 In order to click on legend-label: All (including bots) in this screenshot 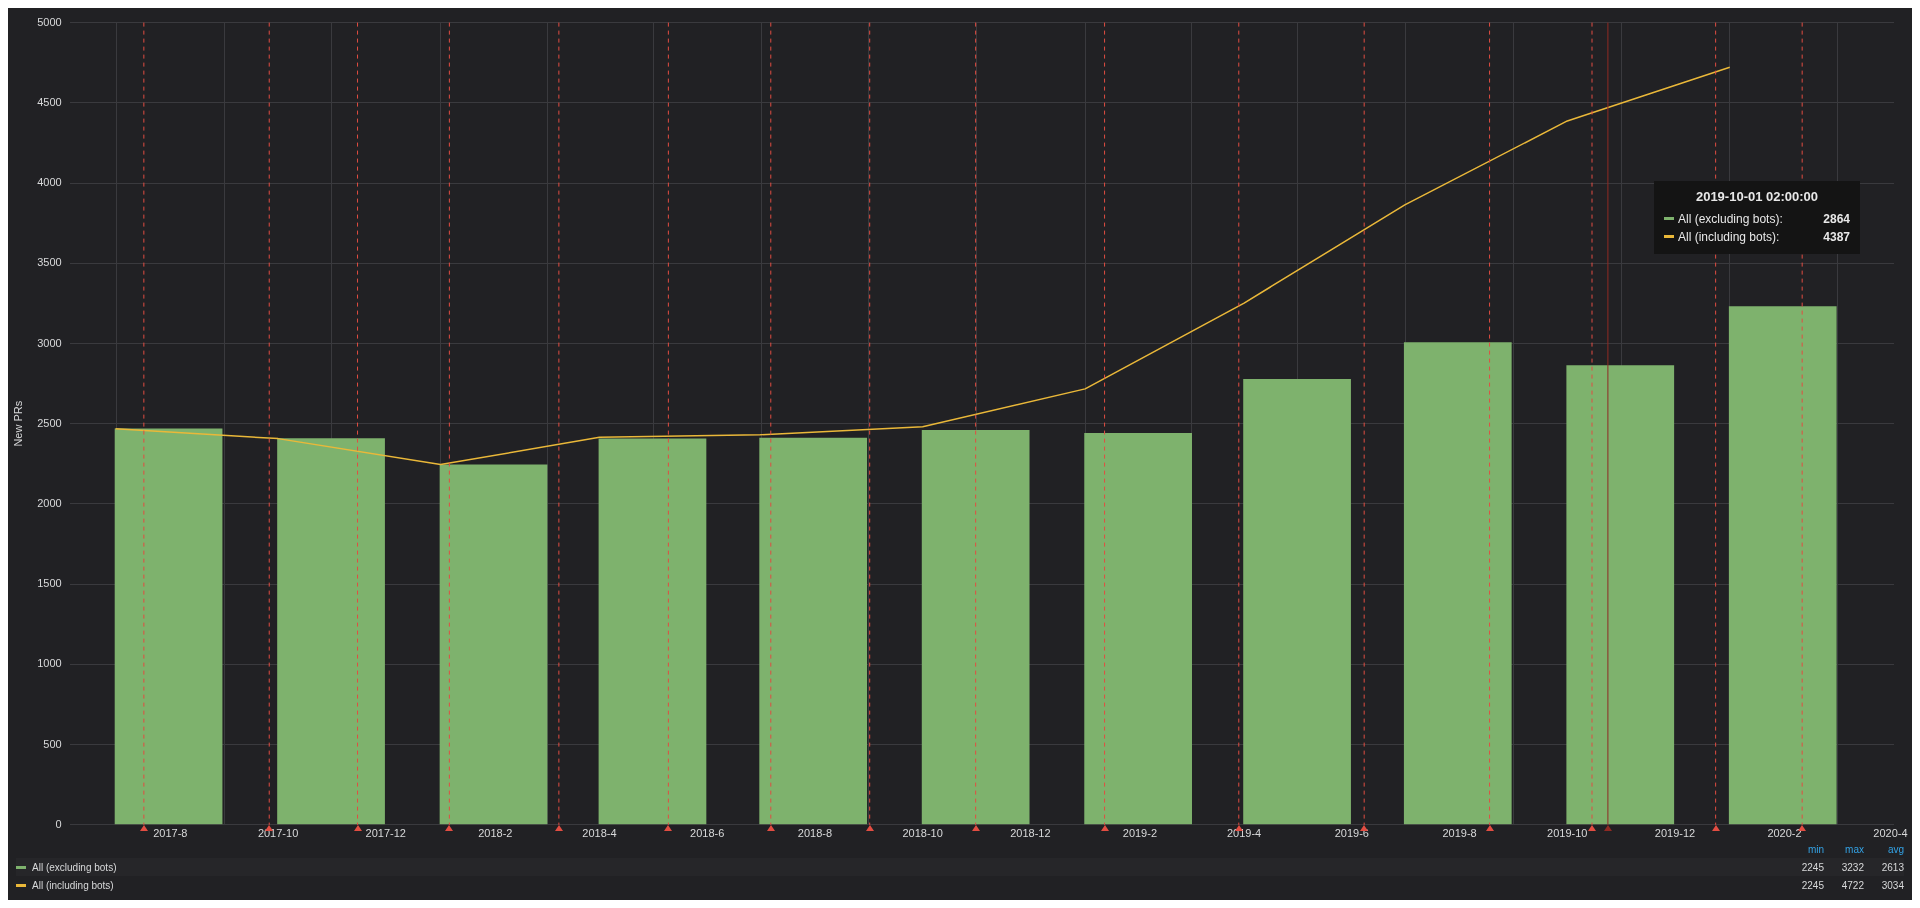, I will do `click(73, 885)`.